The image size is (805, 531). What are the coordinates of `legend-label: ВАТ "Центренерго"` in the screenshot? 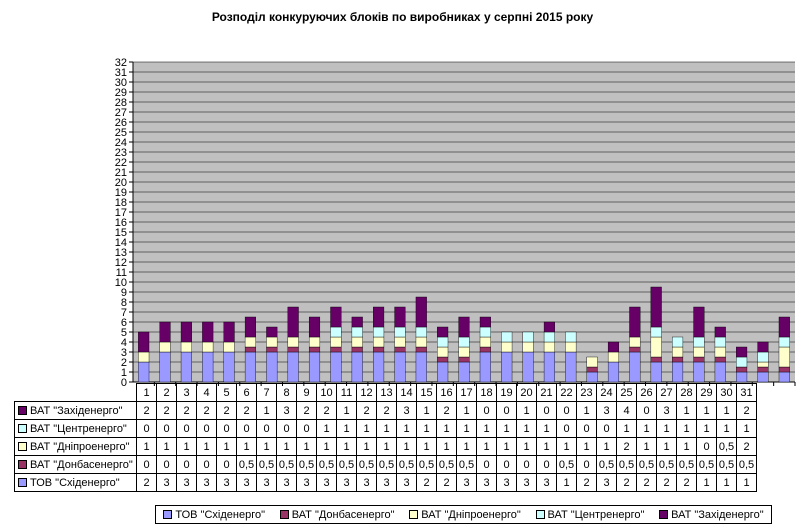 It's located at (596, 514).